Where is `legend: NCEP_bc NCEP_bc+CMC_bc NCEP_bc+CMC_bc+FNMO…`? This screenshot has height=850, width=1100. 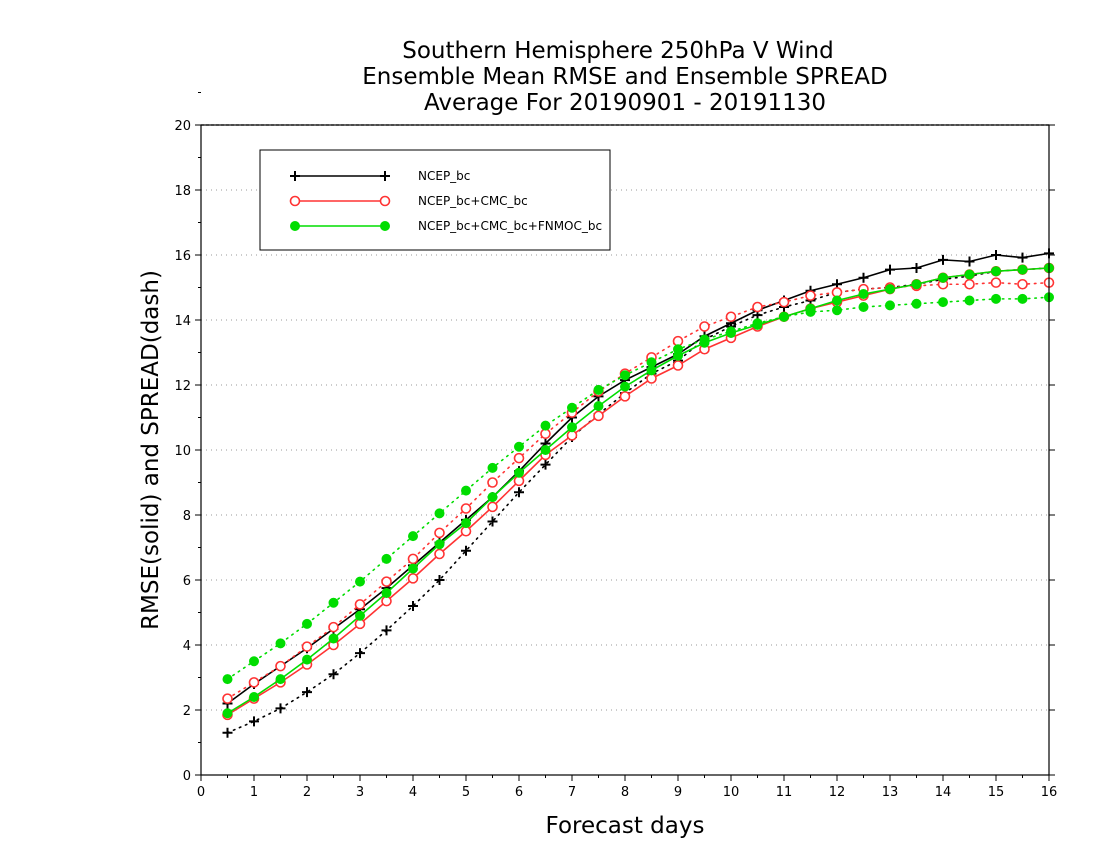
legend: NCEP_bc NCEP_bc+CMC_bc NCEP_bc+CMC_bc+FNMO… is located at coordinates (435, 200).